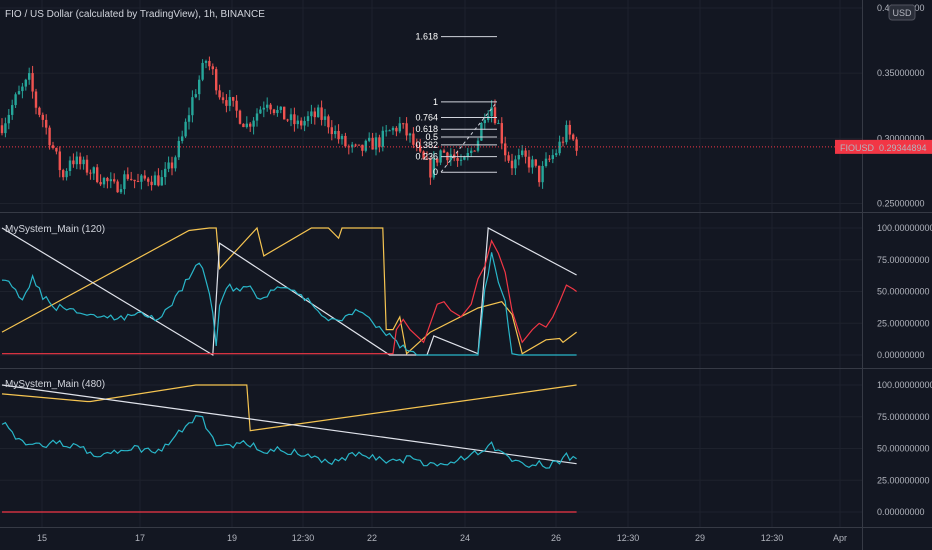 This screenshot has width=932, height=550. I want to click on last-price-value: 0.29344894, so click(903, 148).